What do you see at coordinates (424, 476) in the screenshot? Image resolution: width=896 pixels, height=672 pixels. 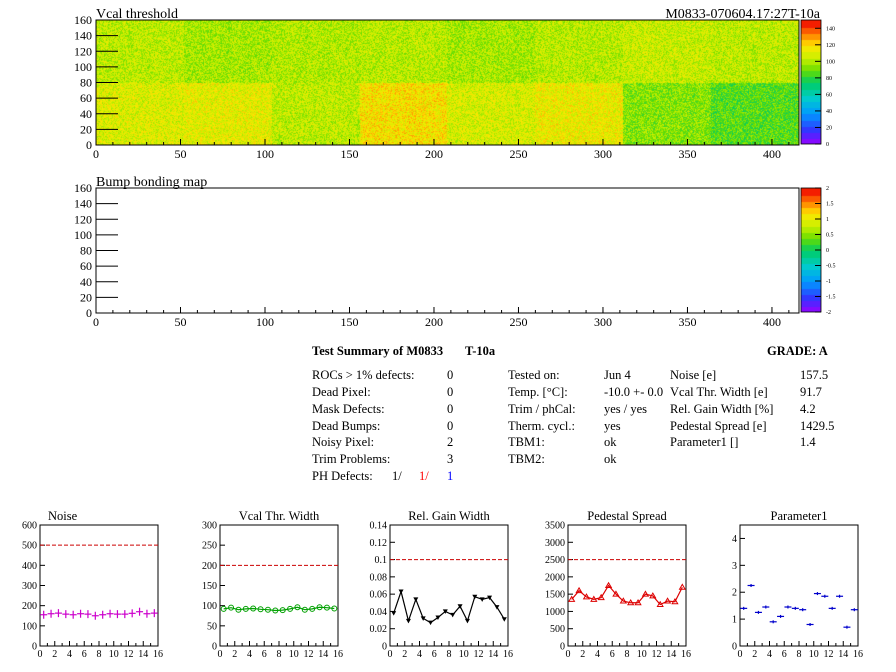 I see `ph-defects-value-2: 1/` at bounding box center [424, 476].